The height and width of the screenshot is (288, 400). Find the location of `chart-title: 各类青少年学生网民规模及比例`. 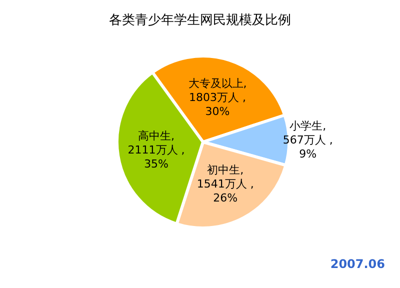

chart-title: 各类青少年学生网民规模及比例 is located at coordinates (200, 20).